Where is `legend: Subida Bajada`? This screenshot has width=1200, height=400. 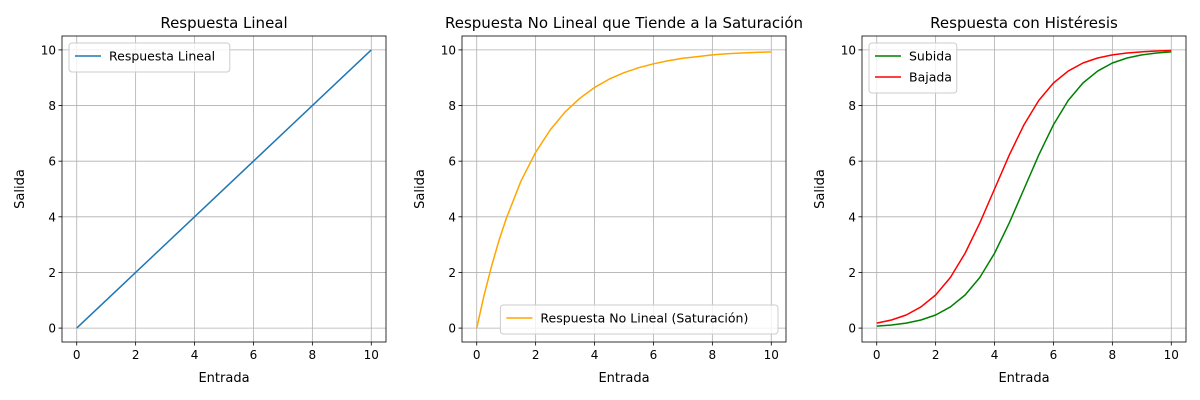
legend: Subida Bajada is located at coordinates (913, 68).